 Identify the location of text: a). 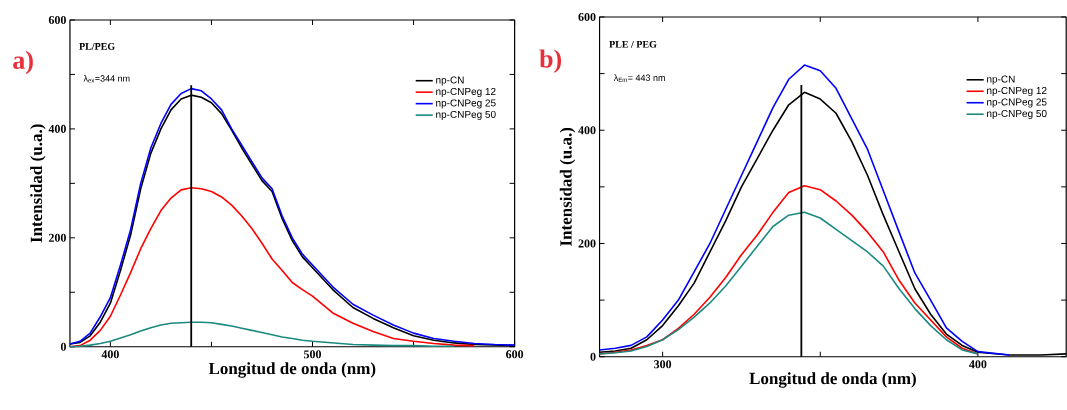
(23, 62).